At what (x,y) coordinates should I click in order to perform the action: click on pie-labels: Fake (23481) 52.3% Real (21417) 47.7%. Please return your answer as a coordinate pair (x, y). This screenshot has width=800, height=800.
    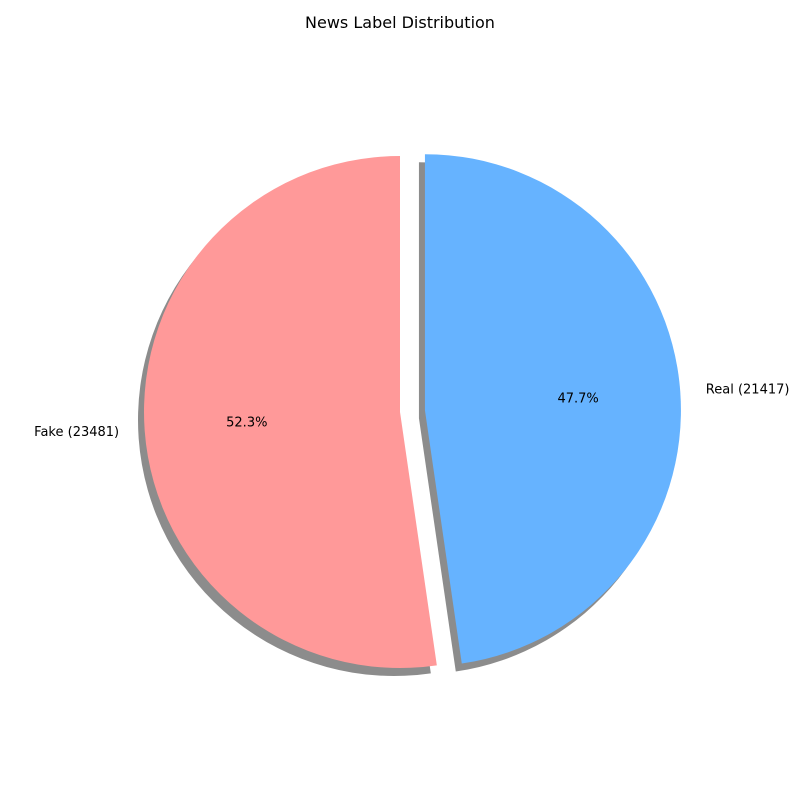
    Looking at the image, I should click on (411, 410).